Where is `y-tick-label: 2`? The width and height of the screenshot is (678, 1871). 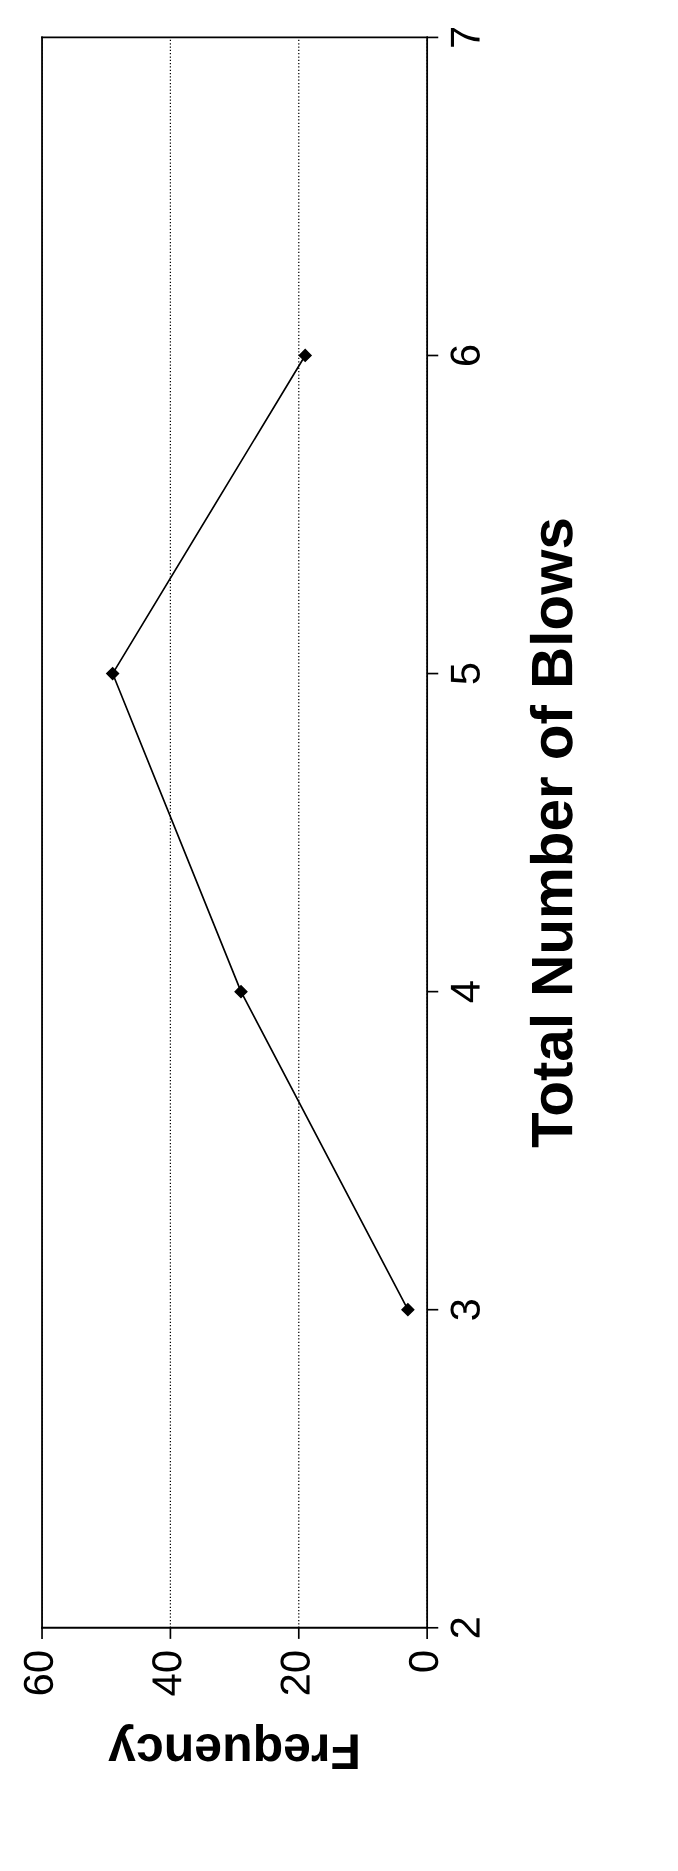 y-tick-label: 2 is located at coordinates (465, 1628).